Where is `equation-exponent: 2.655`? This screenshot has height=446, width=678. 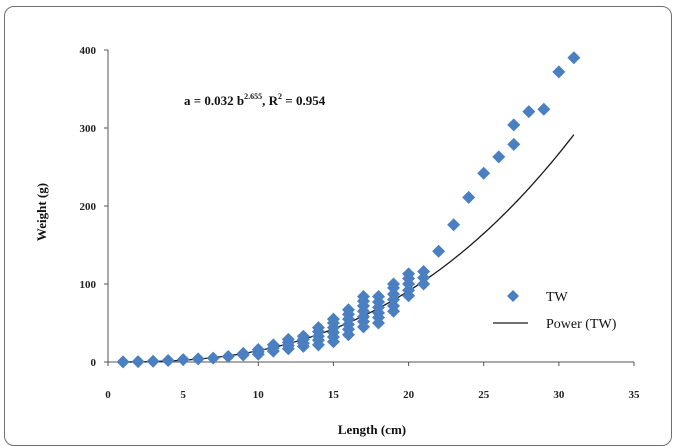
equation-exponent: 2.655 is located at coordinates (253, 96).